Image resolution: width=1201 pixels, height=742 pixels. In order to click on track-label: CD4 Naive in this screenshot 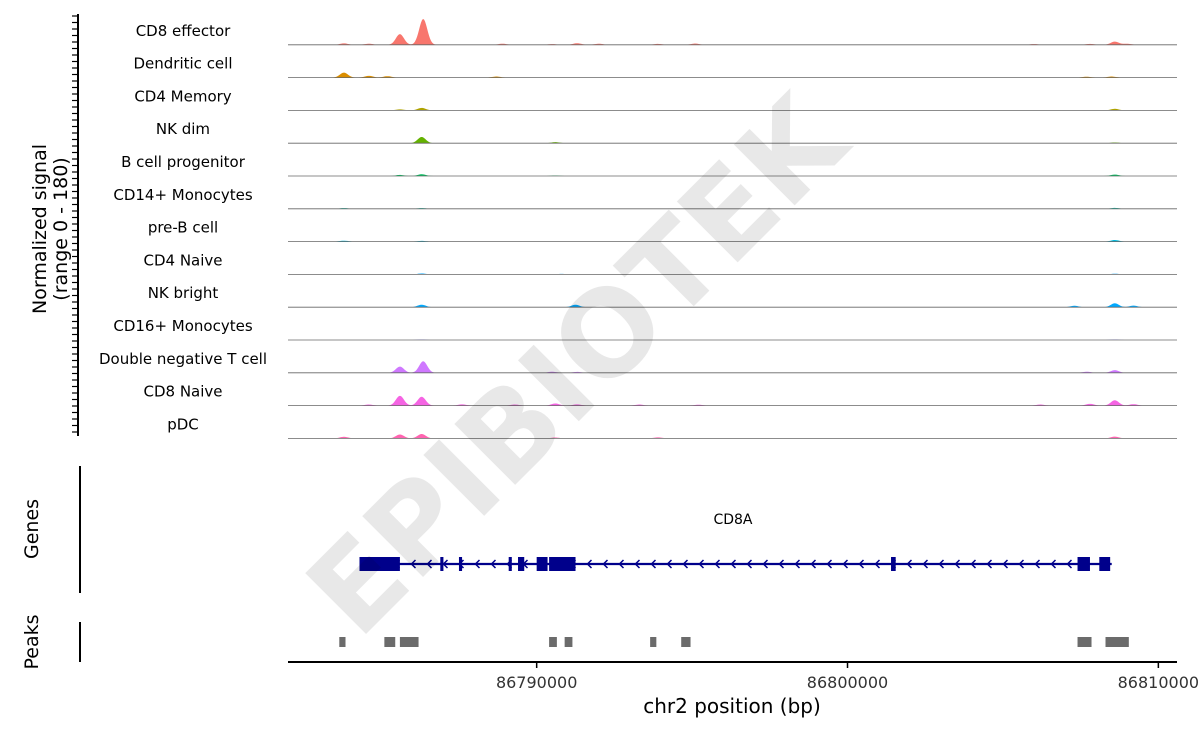, I will do `click(182, 260)`.